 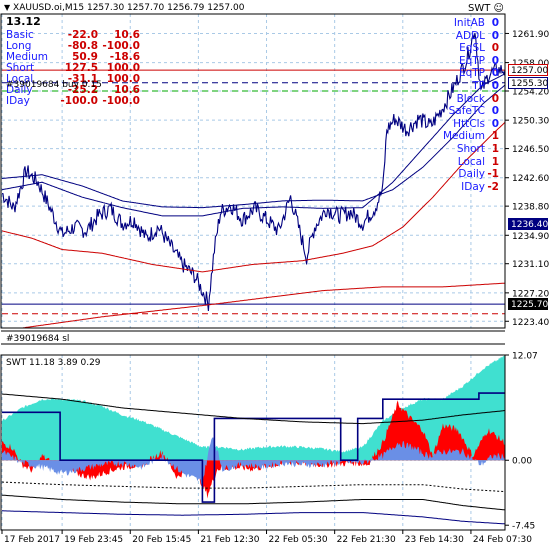 What do you see at coordinates (366, 540) in the screenshot?
I see `x-tick-label: 22 Feb 21:30` at bounding box center [366, 540].